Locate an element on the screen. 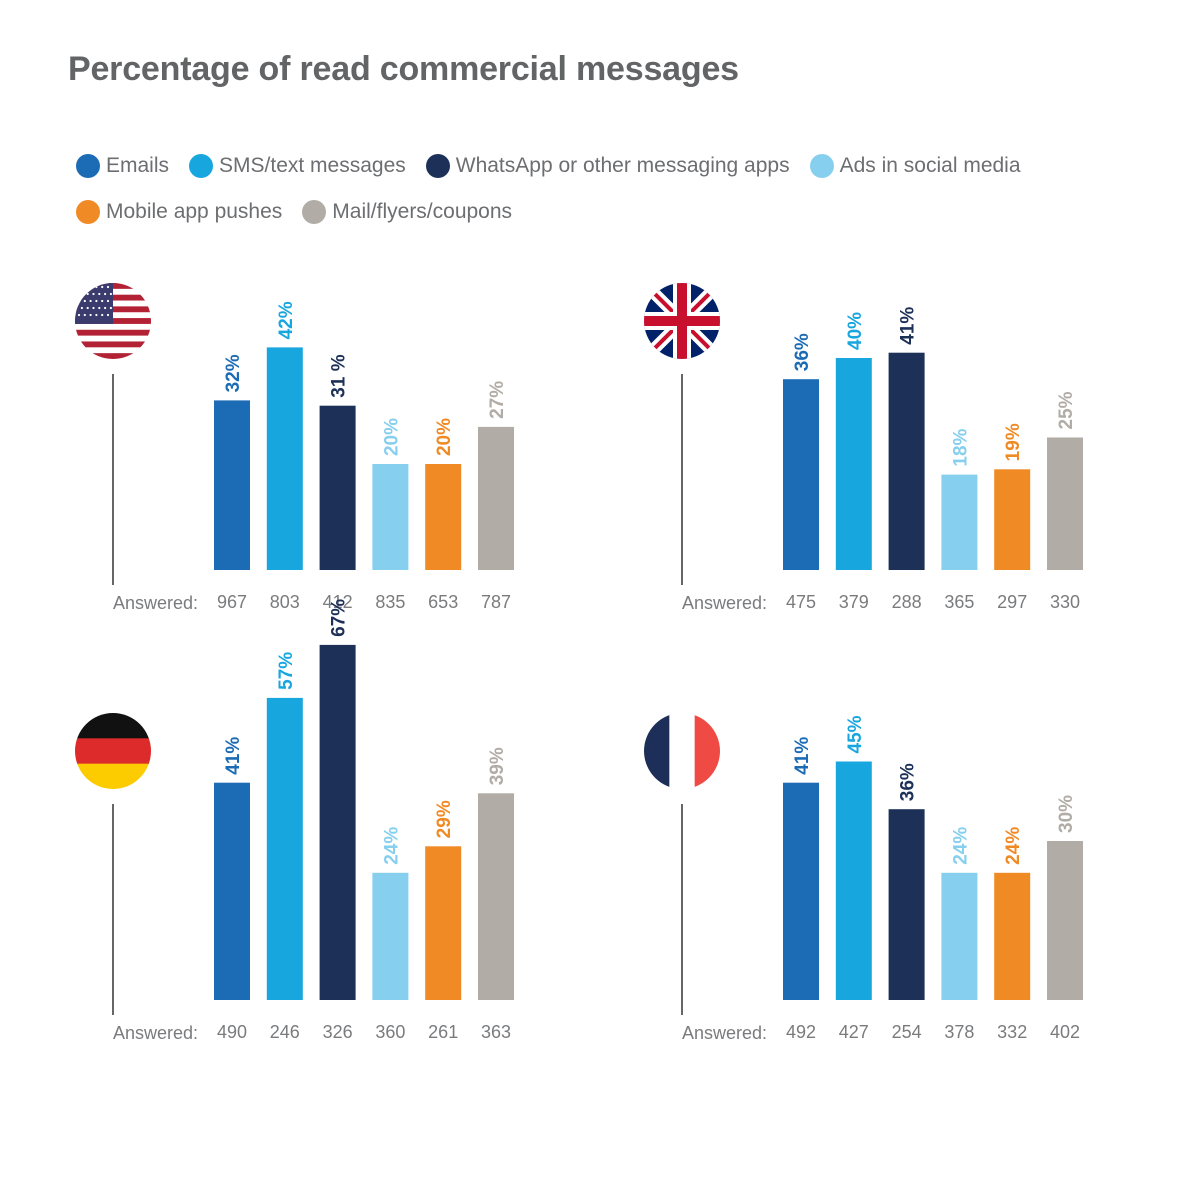 The image size is (1200, 1200). legend-item: WhatsApp or other messaging apps is located at coordinates (607, 166).